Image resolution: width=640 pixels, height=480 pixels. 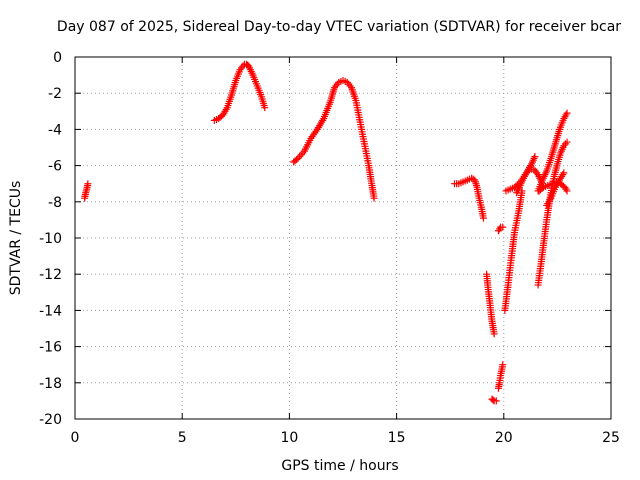 I want to click on series-arc7, so click(x=500, y=376).